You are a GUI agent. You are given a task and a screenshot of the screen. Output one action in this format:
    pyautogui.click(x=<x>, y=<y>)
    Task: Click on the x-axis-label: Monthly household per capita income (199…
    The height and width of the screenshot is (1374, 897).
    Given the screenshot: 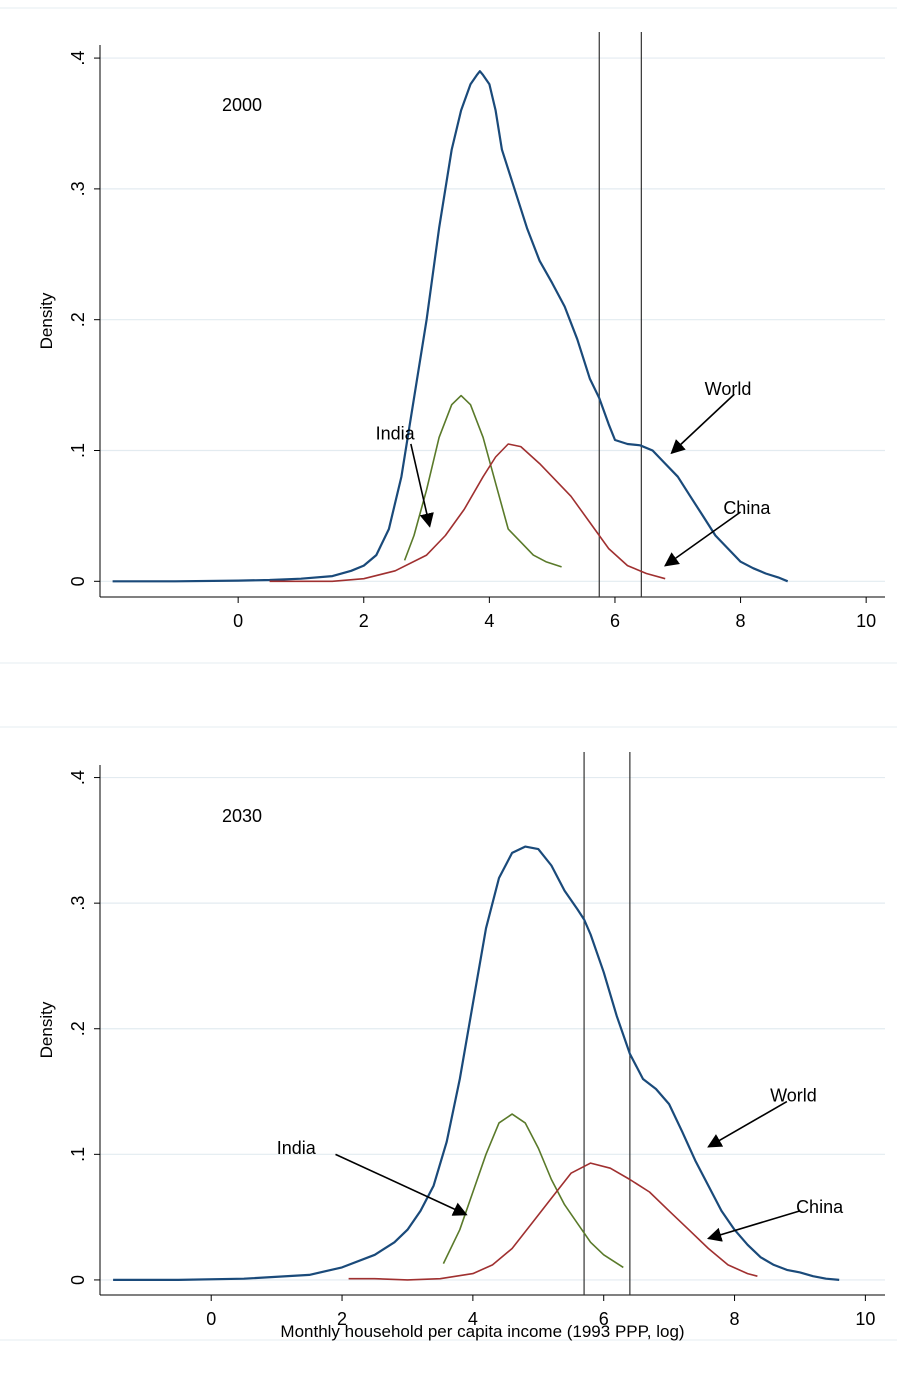 What is the action you would take?
    pyautogui.click(x=482, y=1331)
    